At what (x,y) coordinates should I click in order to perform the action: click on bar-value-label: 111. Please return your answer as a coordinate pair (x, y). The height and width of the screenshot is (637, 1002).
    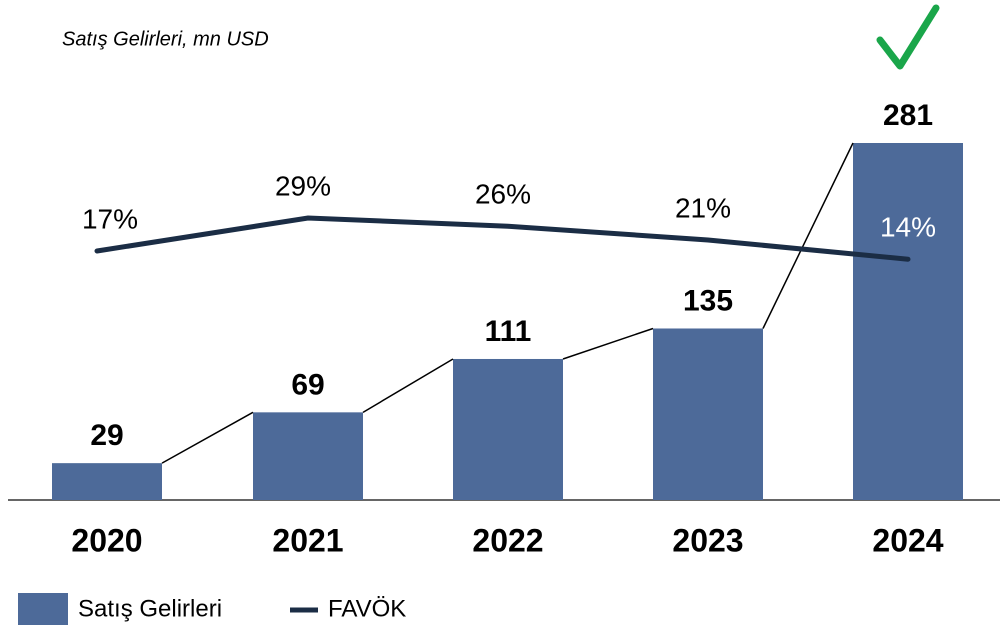
    Looking at the image, I should click on (508, 331).